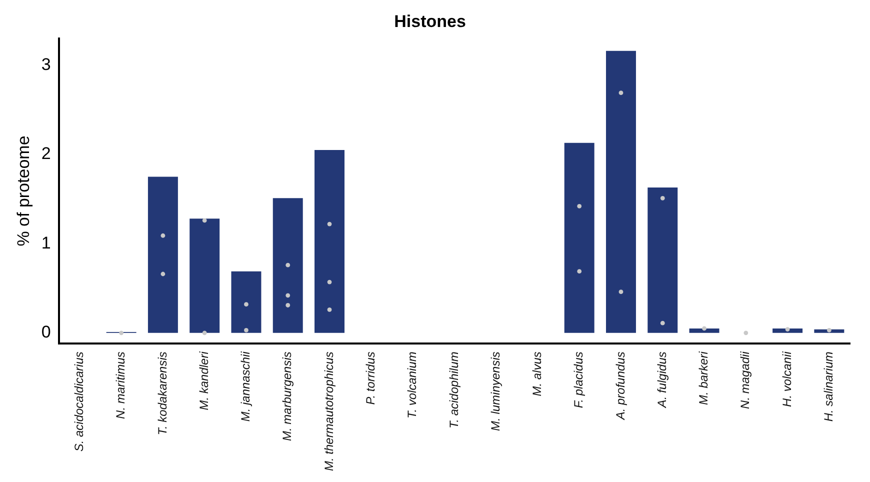 This screenshot has width=870, height=482. I want to click on y-tick-label: 0, so click(46, 332).